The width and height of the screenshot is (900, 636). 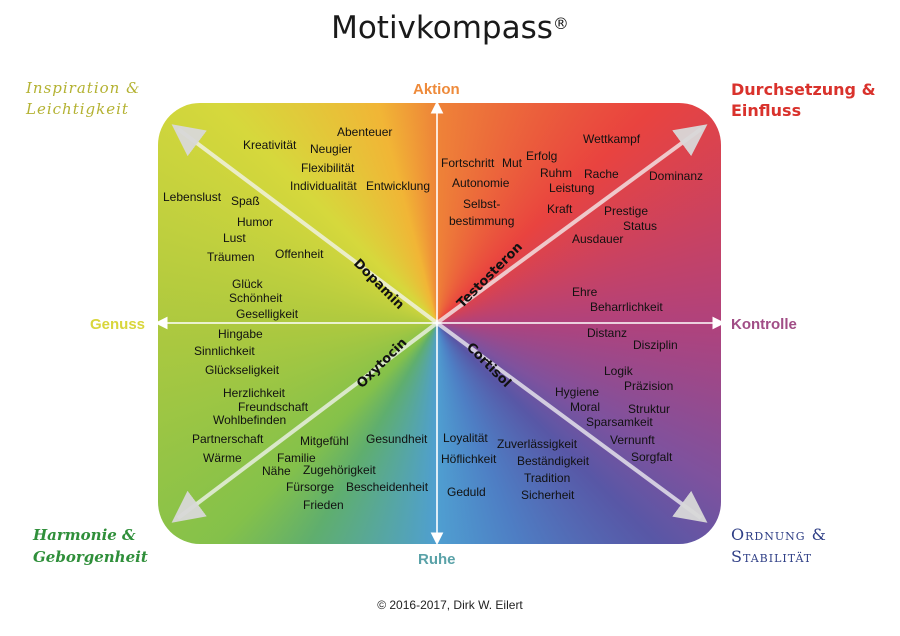 What do you see at coordinates (256, 298) in the screenshot?
I see `word-schoenheit: Schönheit` at bounding box center [256, 298].